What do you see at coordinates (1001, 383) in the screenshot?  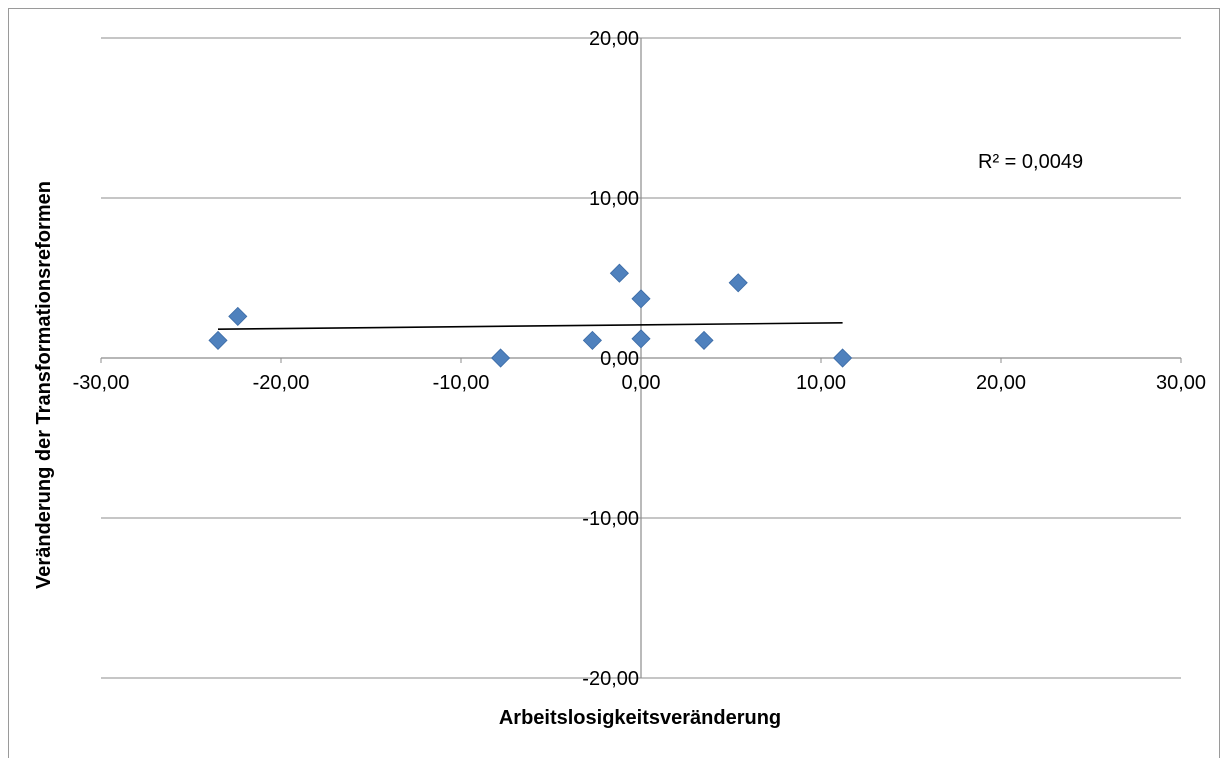 I see `x-tick-label: 20,00` at bounding box center [1001, 383].